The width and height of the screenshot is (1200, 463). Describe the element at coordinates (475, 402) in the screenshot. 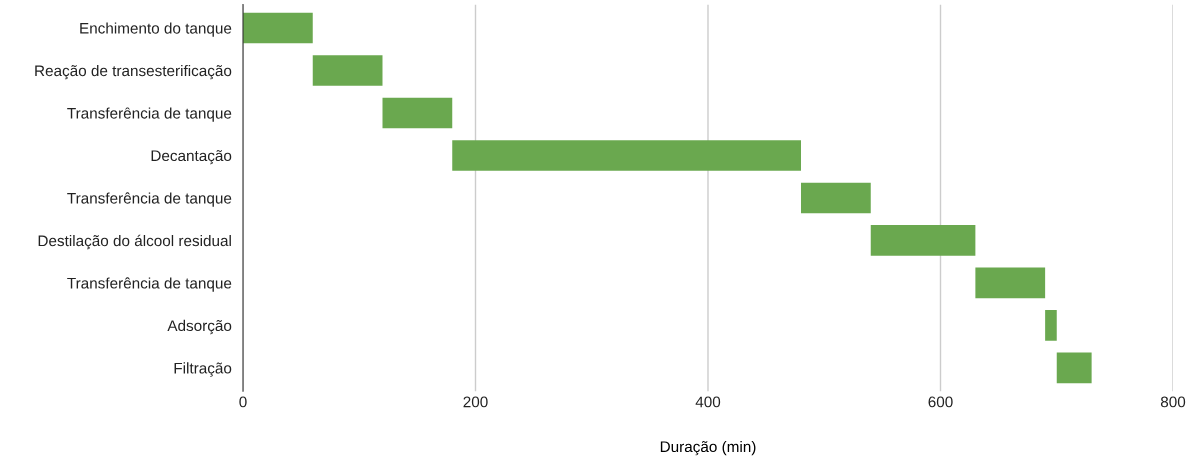

I see `x-tick-label: 200` at that location.